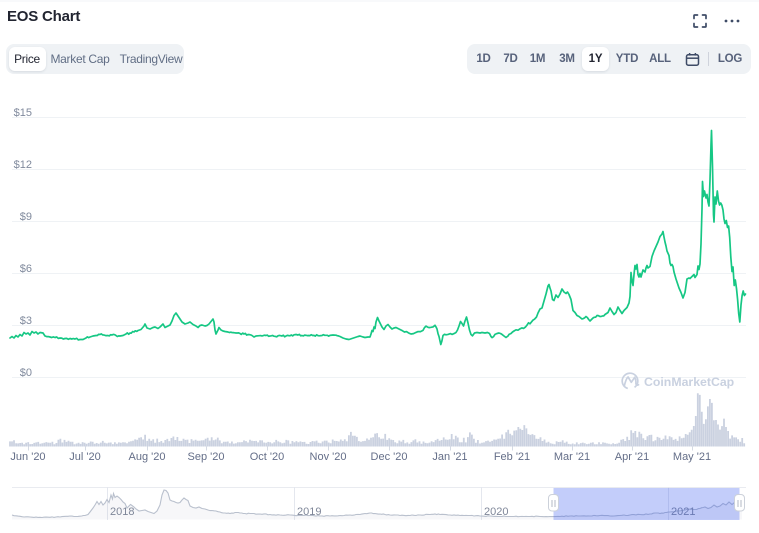 This screenshot has width=759, height=533. What do you see at coordinates (267, 457) in the screenshot?
I see `svg-text: Oct '20` at bounding box center [267, 457].